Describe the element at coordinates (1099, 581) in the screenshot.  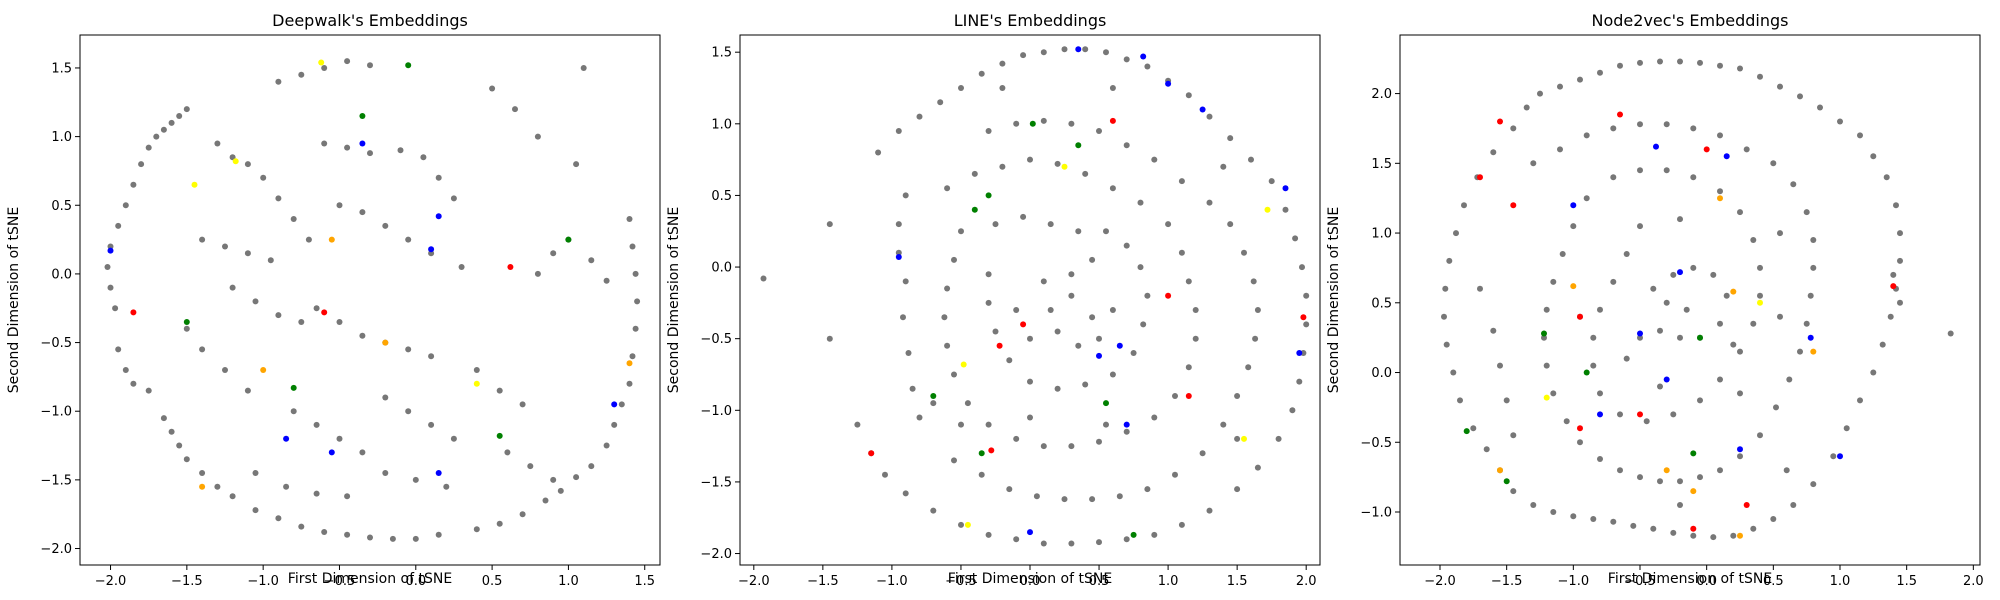
I see `x-tick-label: 0.5` at that location.